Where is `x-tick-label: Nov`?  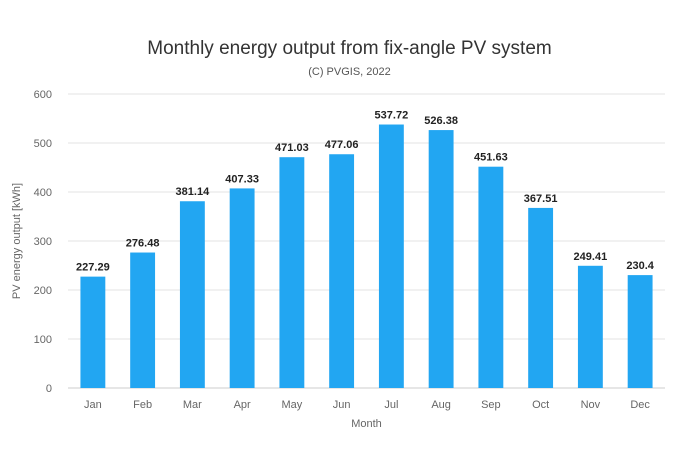
x-tick-label: Nov is located at coordinates (591, 405).